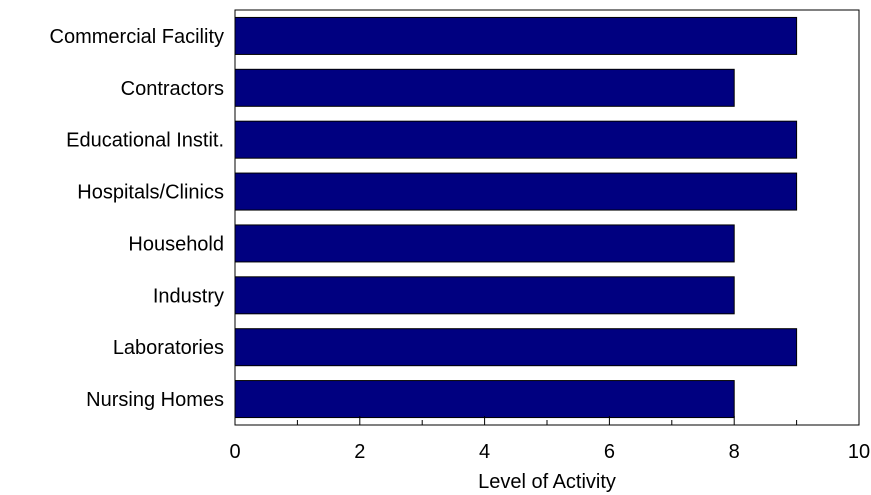  What do you see at coordinates (859, 452) in the screenshot?
I see `x-tick-label: 10` at bounding box center [859, 452].